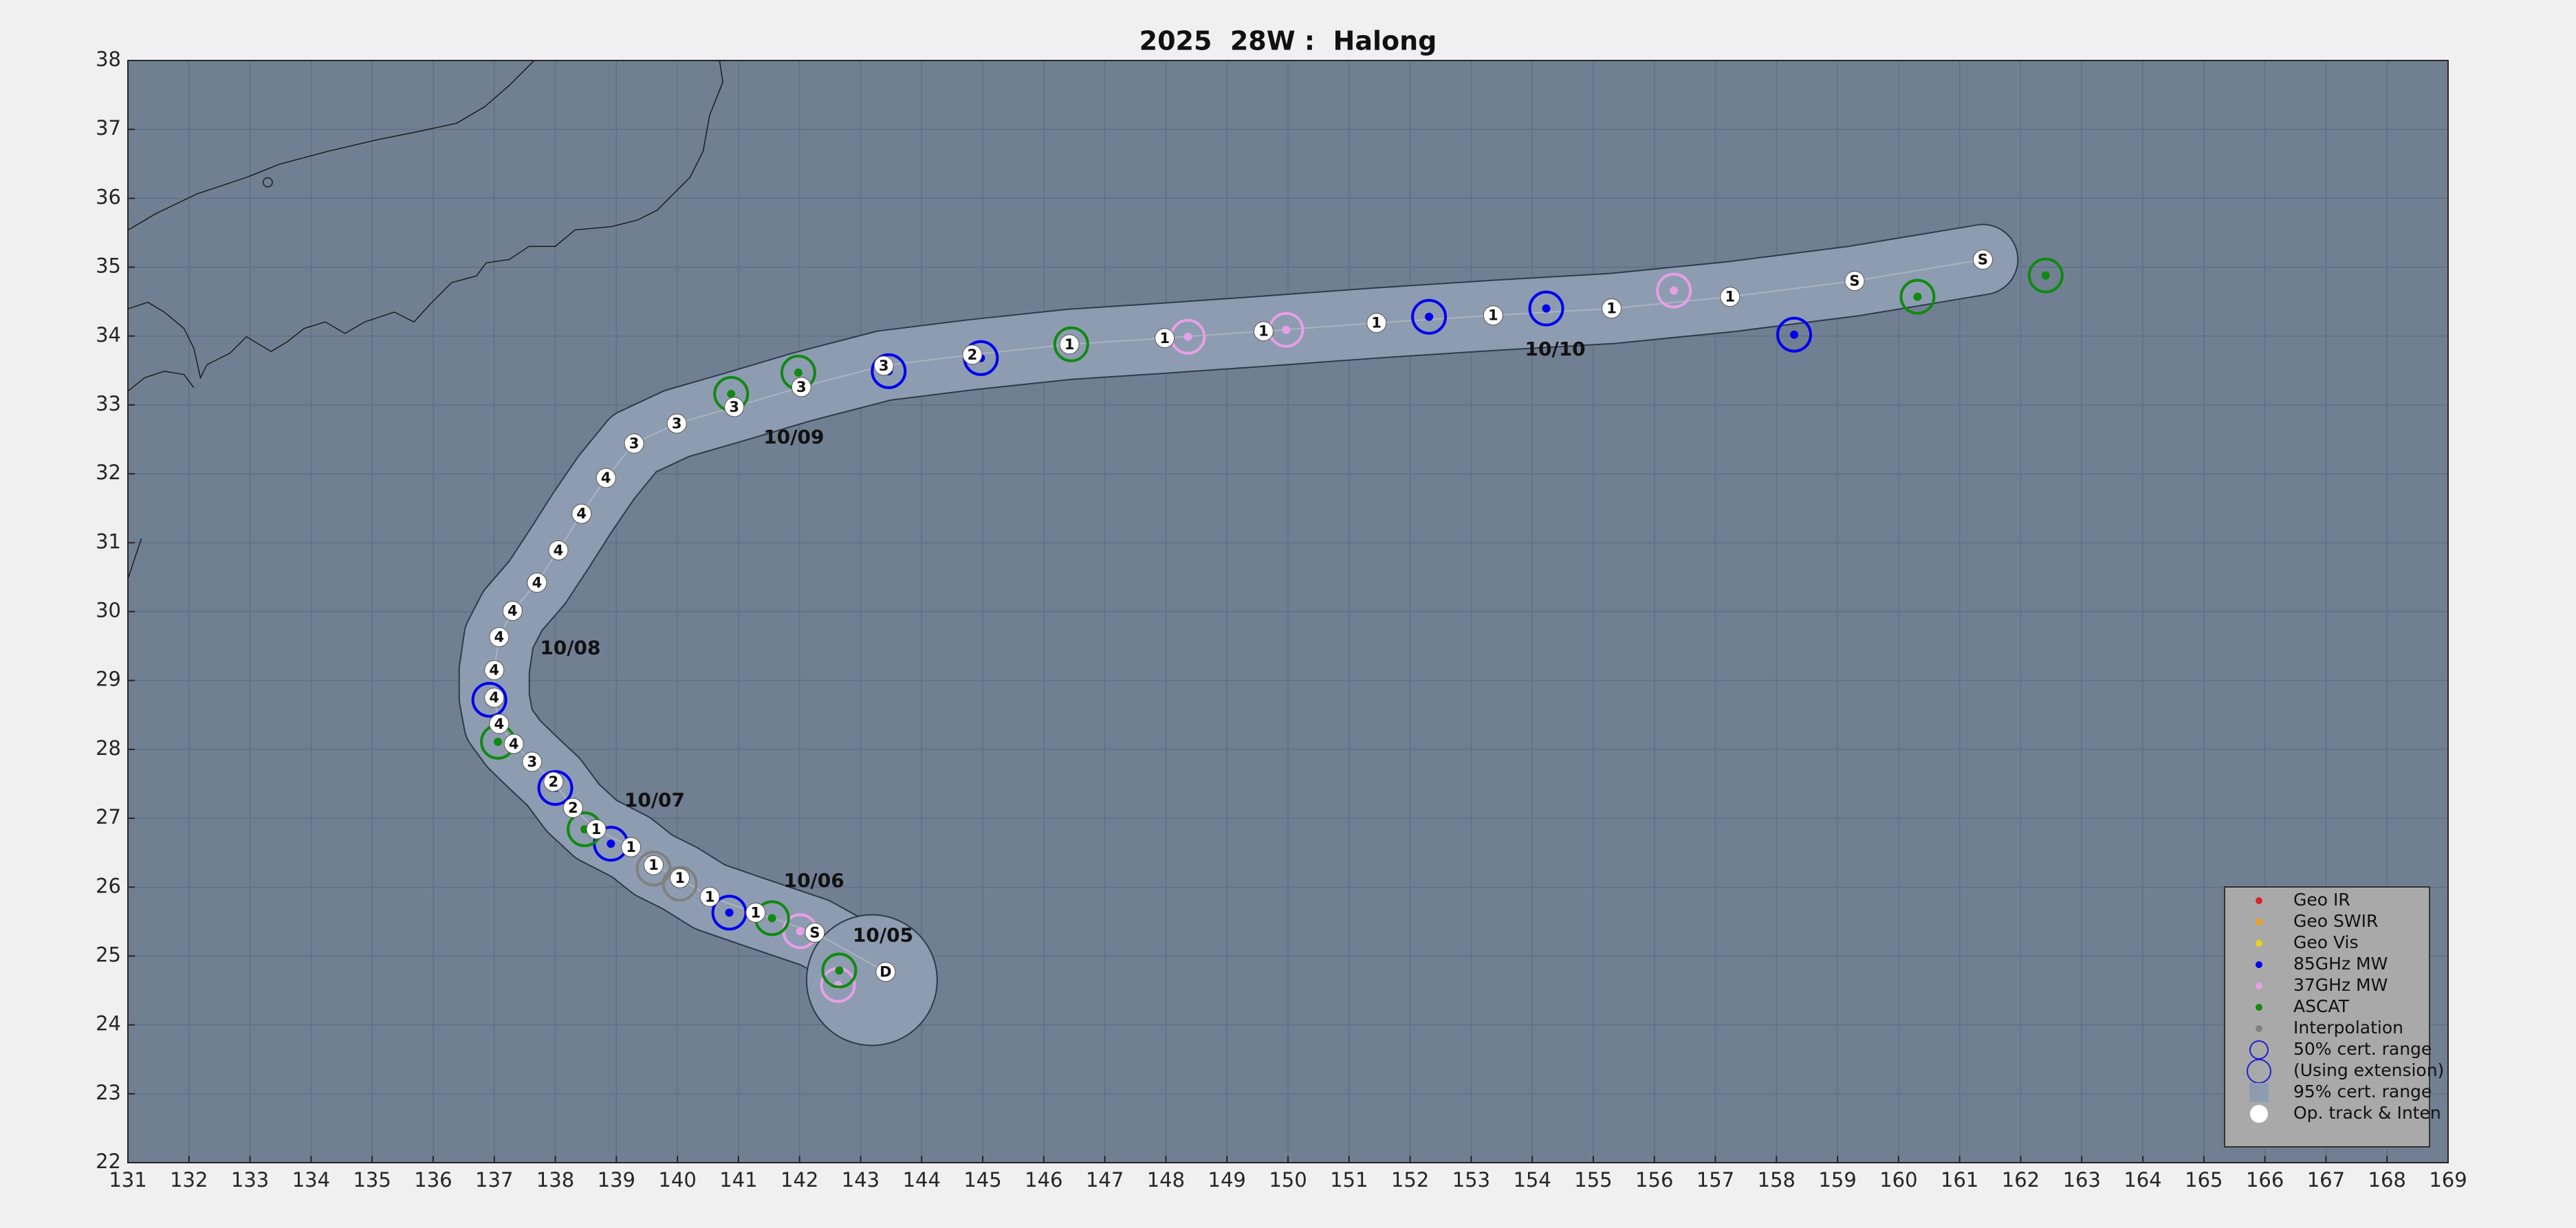  Describe the element at coordinates (1715, 1180) in the screenshot. I see `x-tick-label: 157` at that location.